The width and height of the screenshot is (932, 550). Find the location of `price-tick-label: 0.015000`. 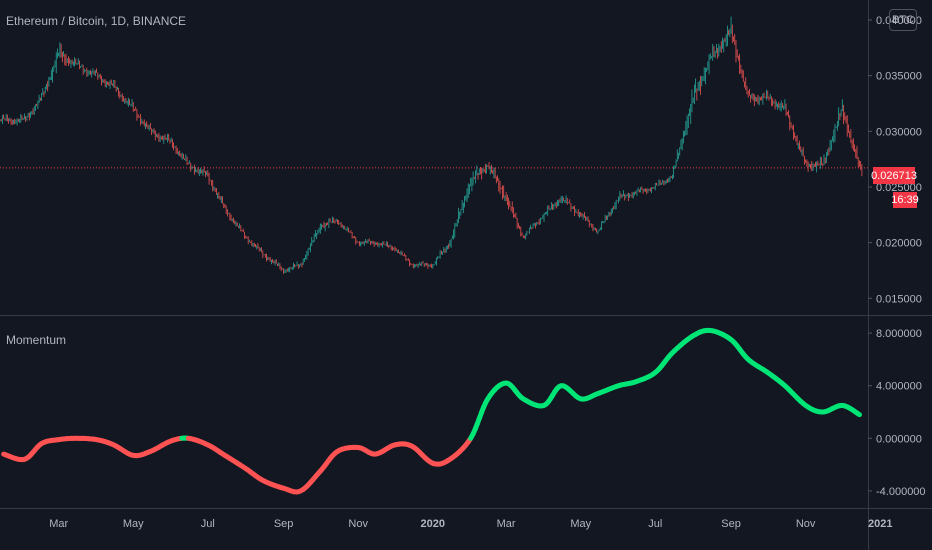

price-tick-label: 0.015000 is located at coordinates (899, 299).